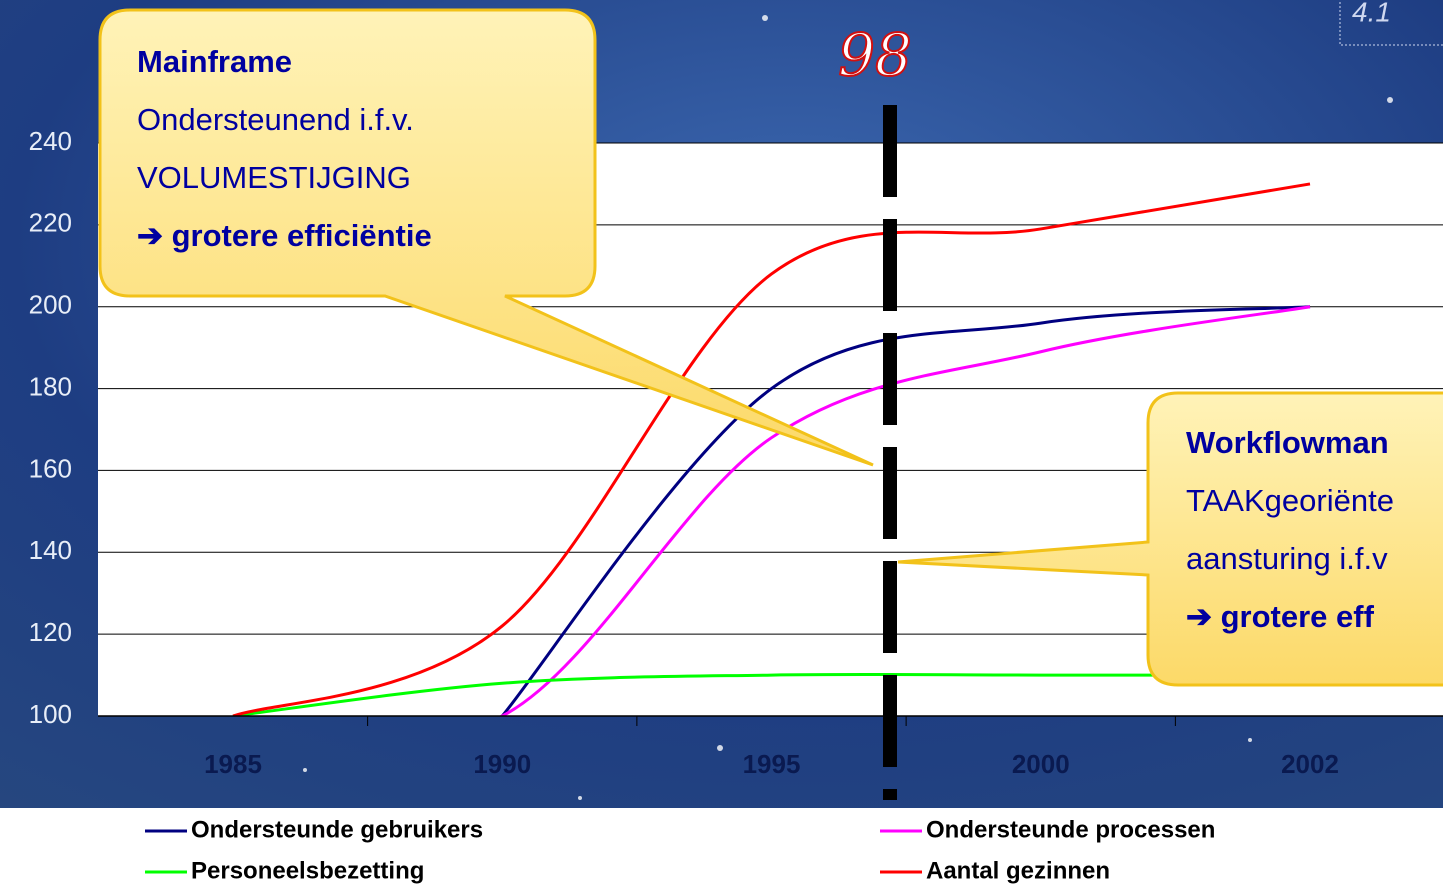 This screenshot has width=1443, height=894. Describe the element at coordinates (875, 55) in the screenshot. I see `marker-label: 98` at that location.